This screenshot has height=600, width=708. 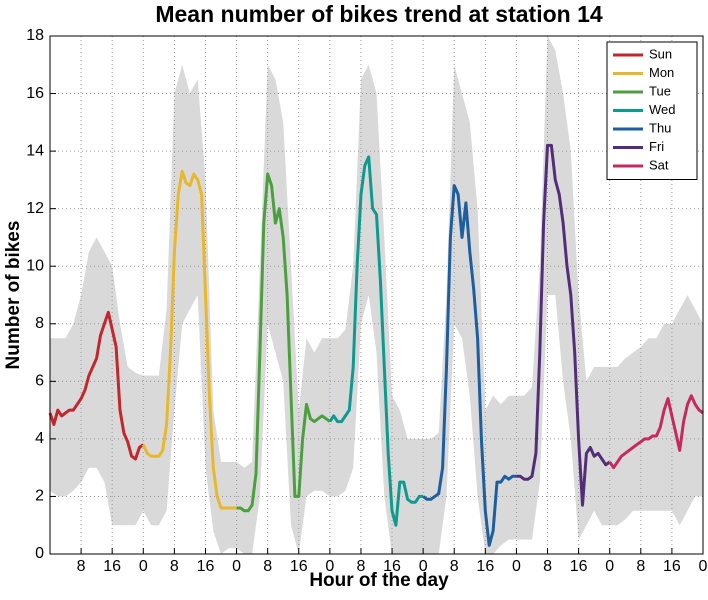 I want to click on x-axis-label: Hour of the day, so click(x=379, y=580).